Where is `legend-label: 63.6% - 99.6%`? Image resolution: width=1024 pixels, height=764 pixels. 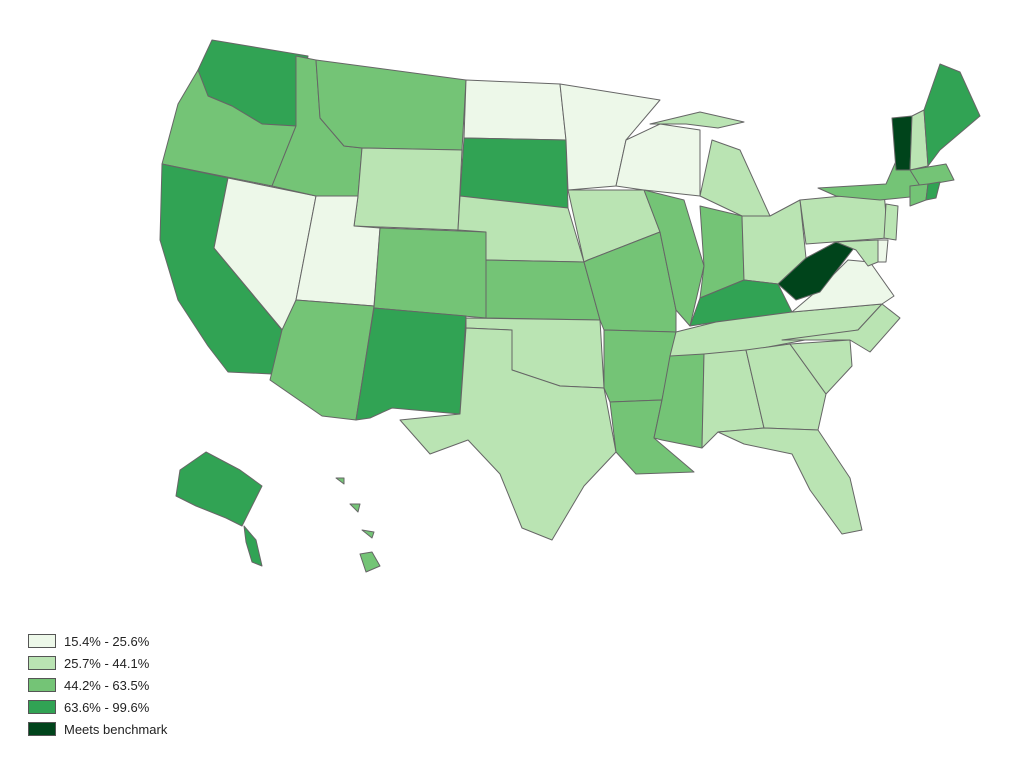
legend-label: 63.6% - 99.6% is located at coordinates (107, 707).